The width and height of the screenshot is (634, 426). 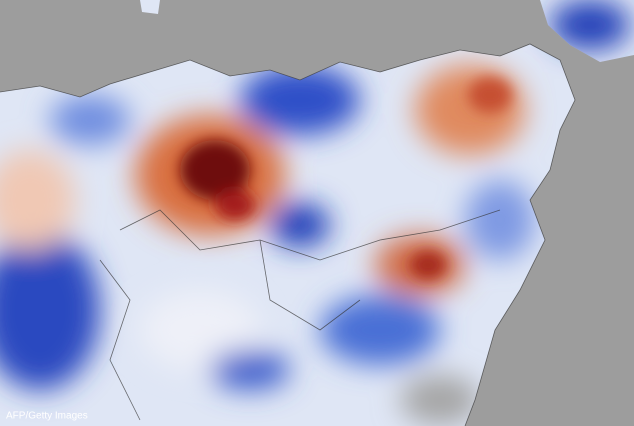 What do you see at coordinates (200, 330) in the screenshot?
I see `neutral-field` at bounding box center [200, 330].